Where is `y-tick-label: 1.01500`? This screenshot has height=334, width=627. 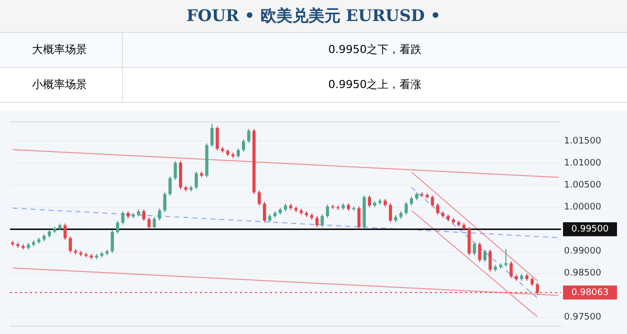 y-tick-label: 1.01500 is located at coordinates (583, 141).